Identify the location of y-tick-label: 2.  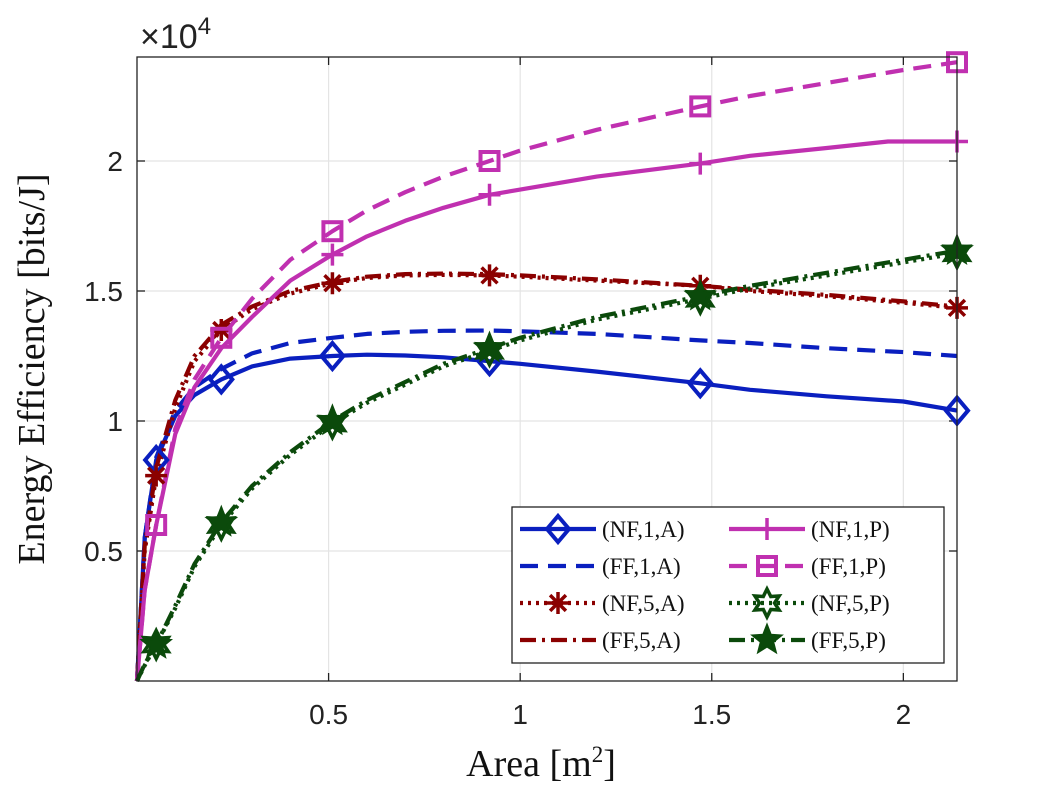
(115, 161).